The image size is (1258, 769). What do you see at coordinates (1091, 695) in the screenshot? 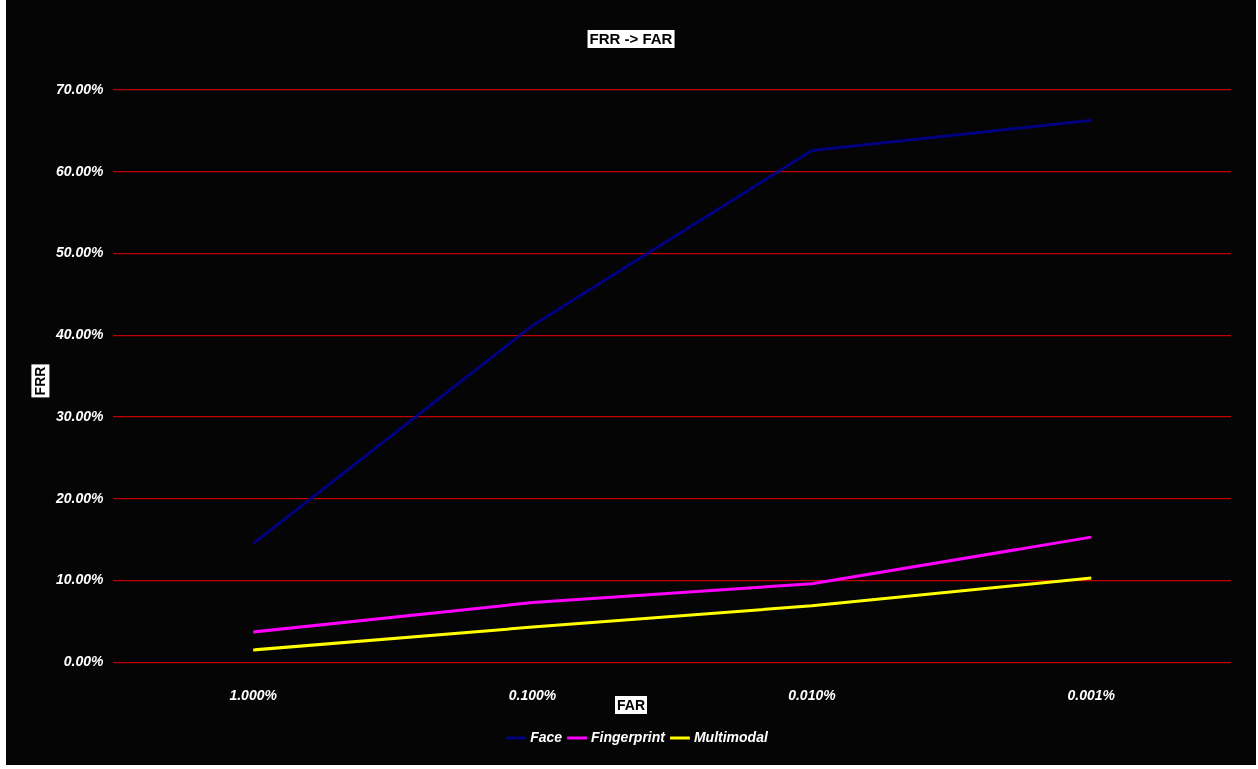
I see `x-tick-label: 0.001%` at bounding box center [1091, 695].